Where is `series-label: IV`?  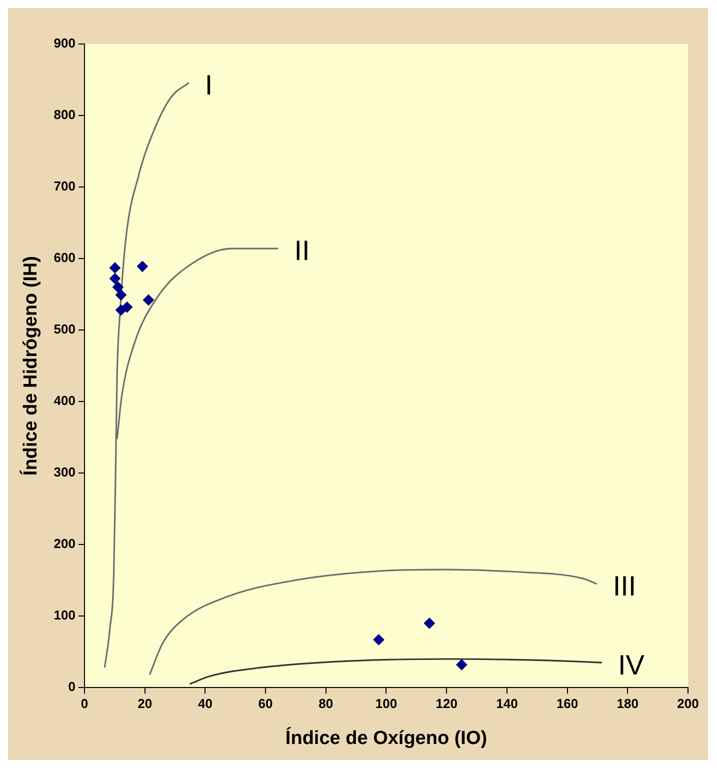 series-label: IV is located at coordinates (631, 664).